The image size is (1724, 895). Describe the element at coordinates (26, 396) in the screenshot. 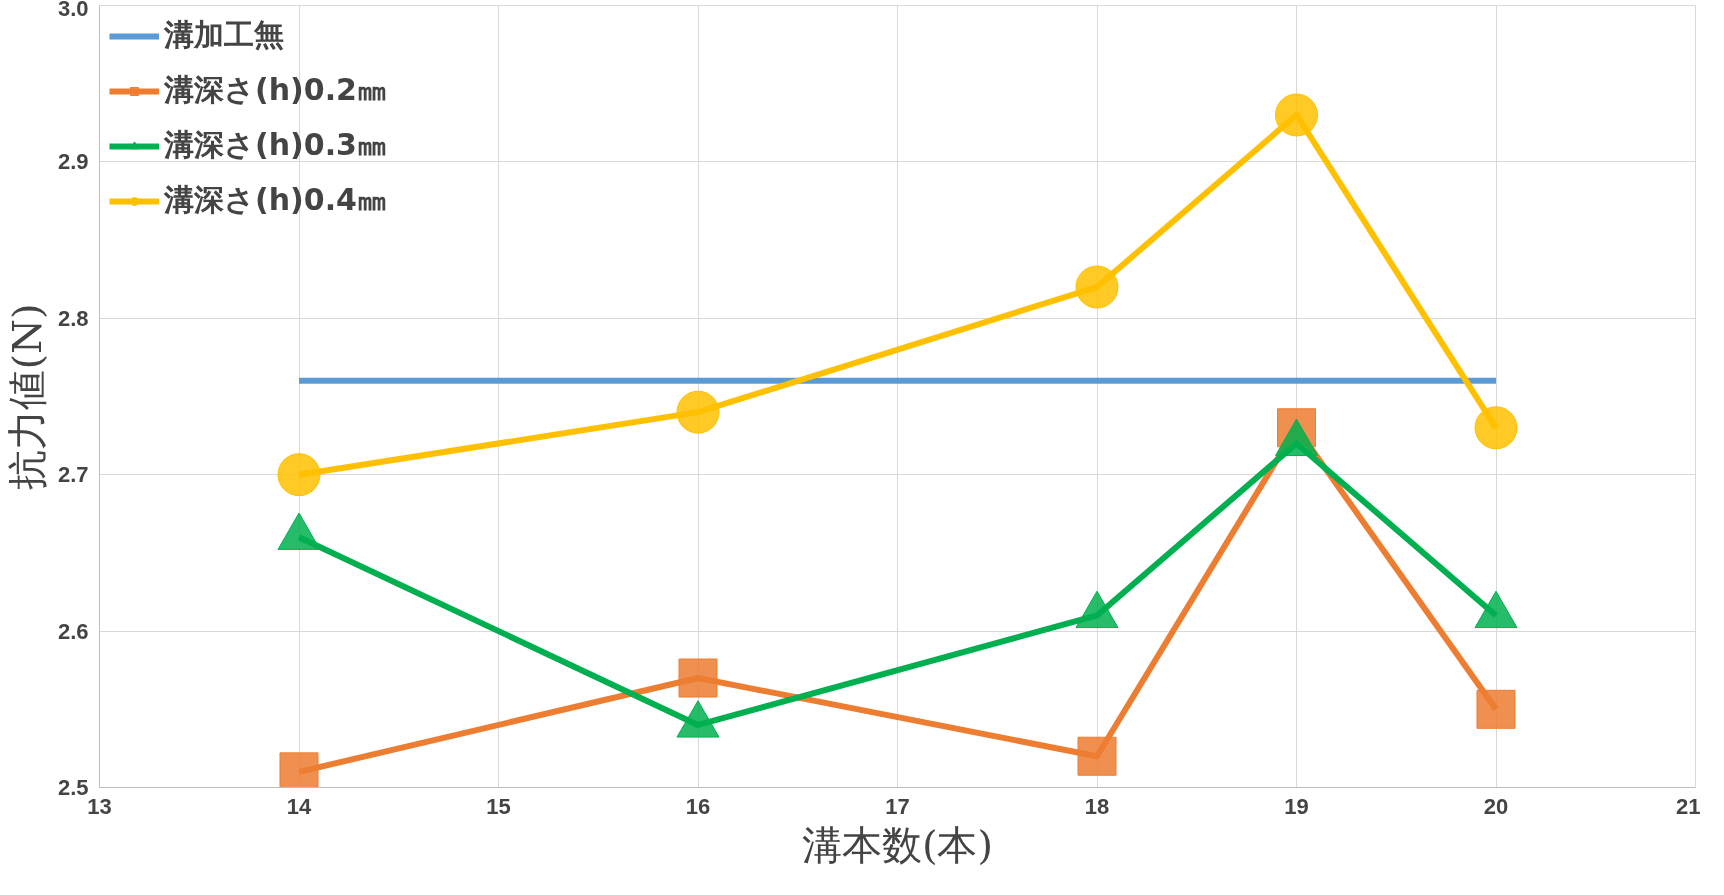

I see `y-axis-title: 抗力値(N)` at that location.